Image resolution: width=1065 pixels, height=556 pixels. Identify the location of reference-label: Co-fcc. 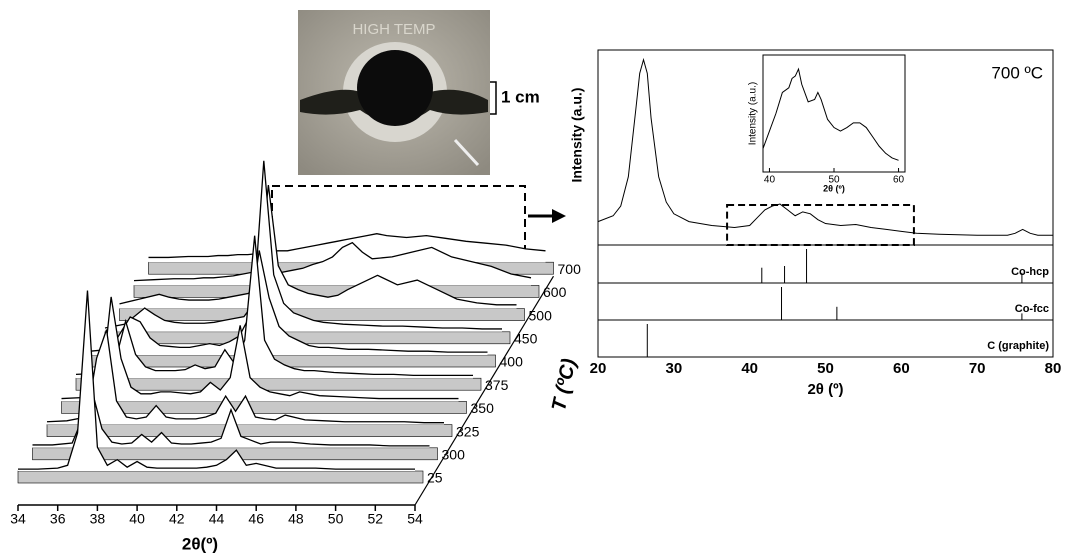
(1032, 309).